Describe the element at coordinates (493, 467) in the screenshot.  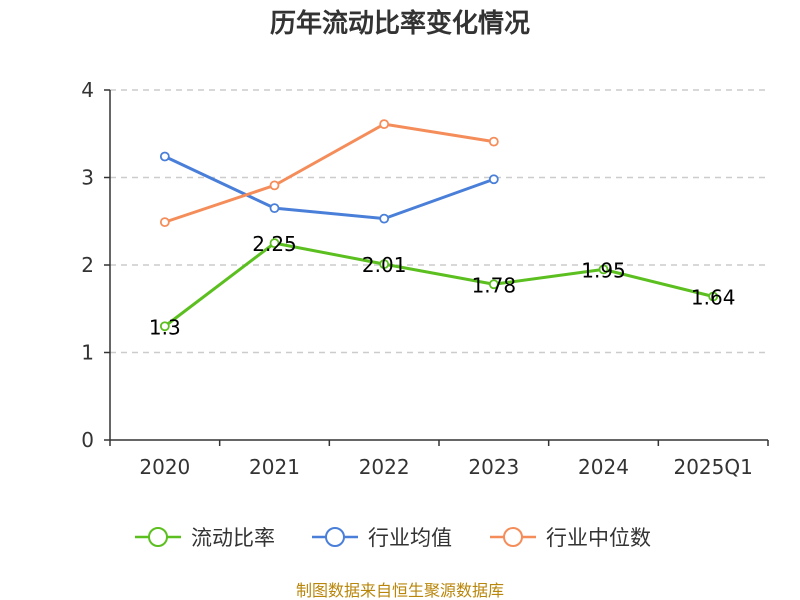
I see `x-tick-label: 2023` at that location.